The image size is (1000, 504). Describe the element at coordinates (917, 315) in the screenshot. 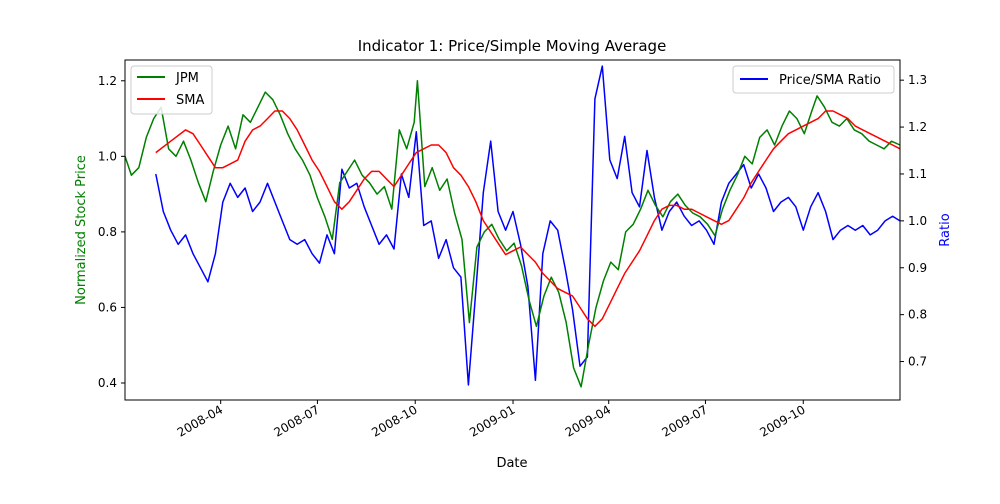

I see `y-right-tick-label: 0.8` at that location.